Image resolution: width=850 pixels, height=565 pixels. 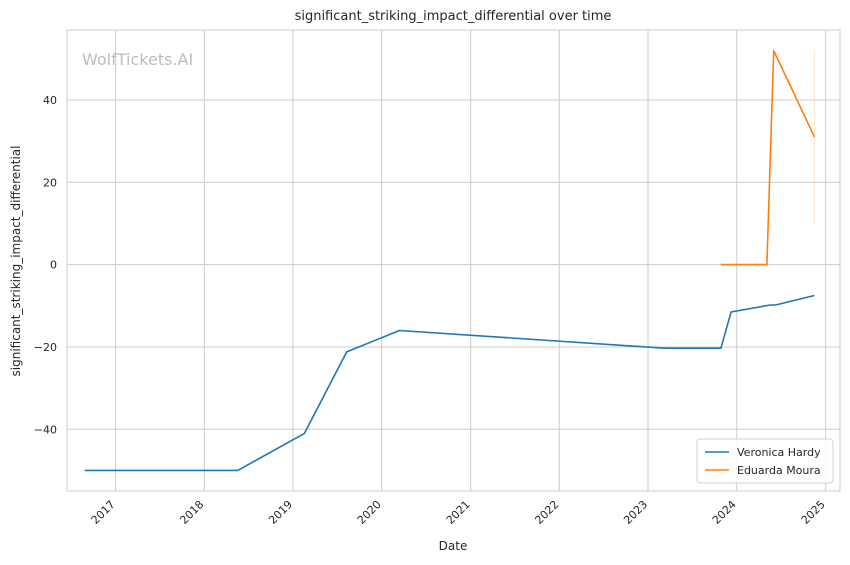 What do you see at coordinates (453, 546) in the screenshot?
I see `x-axis-label: Date` at bounding box center [453, 546].